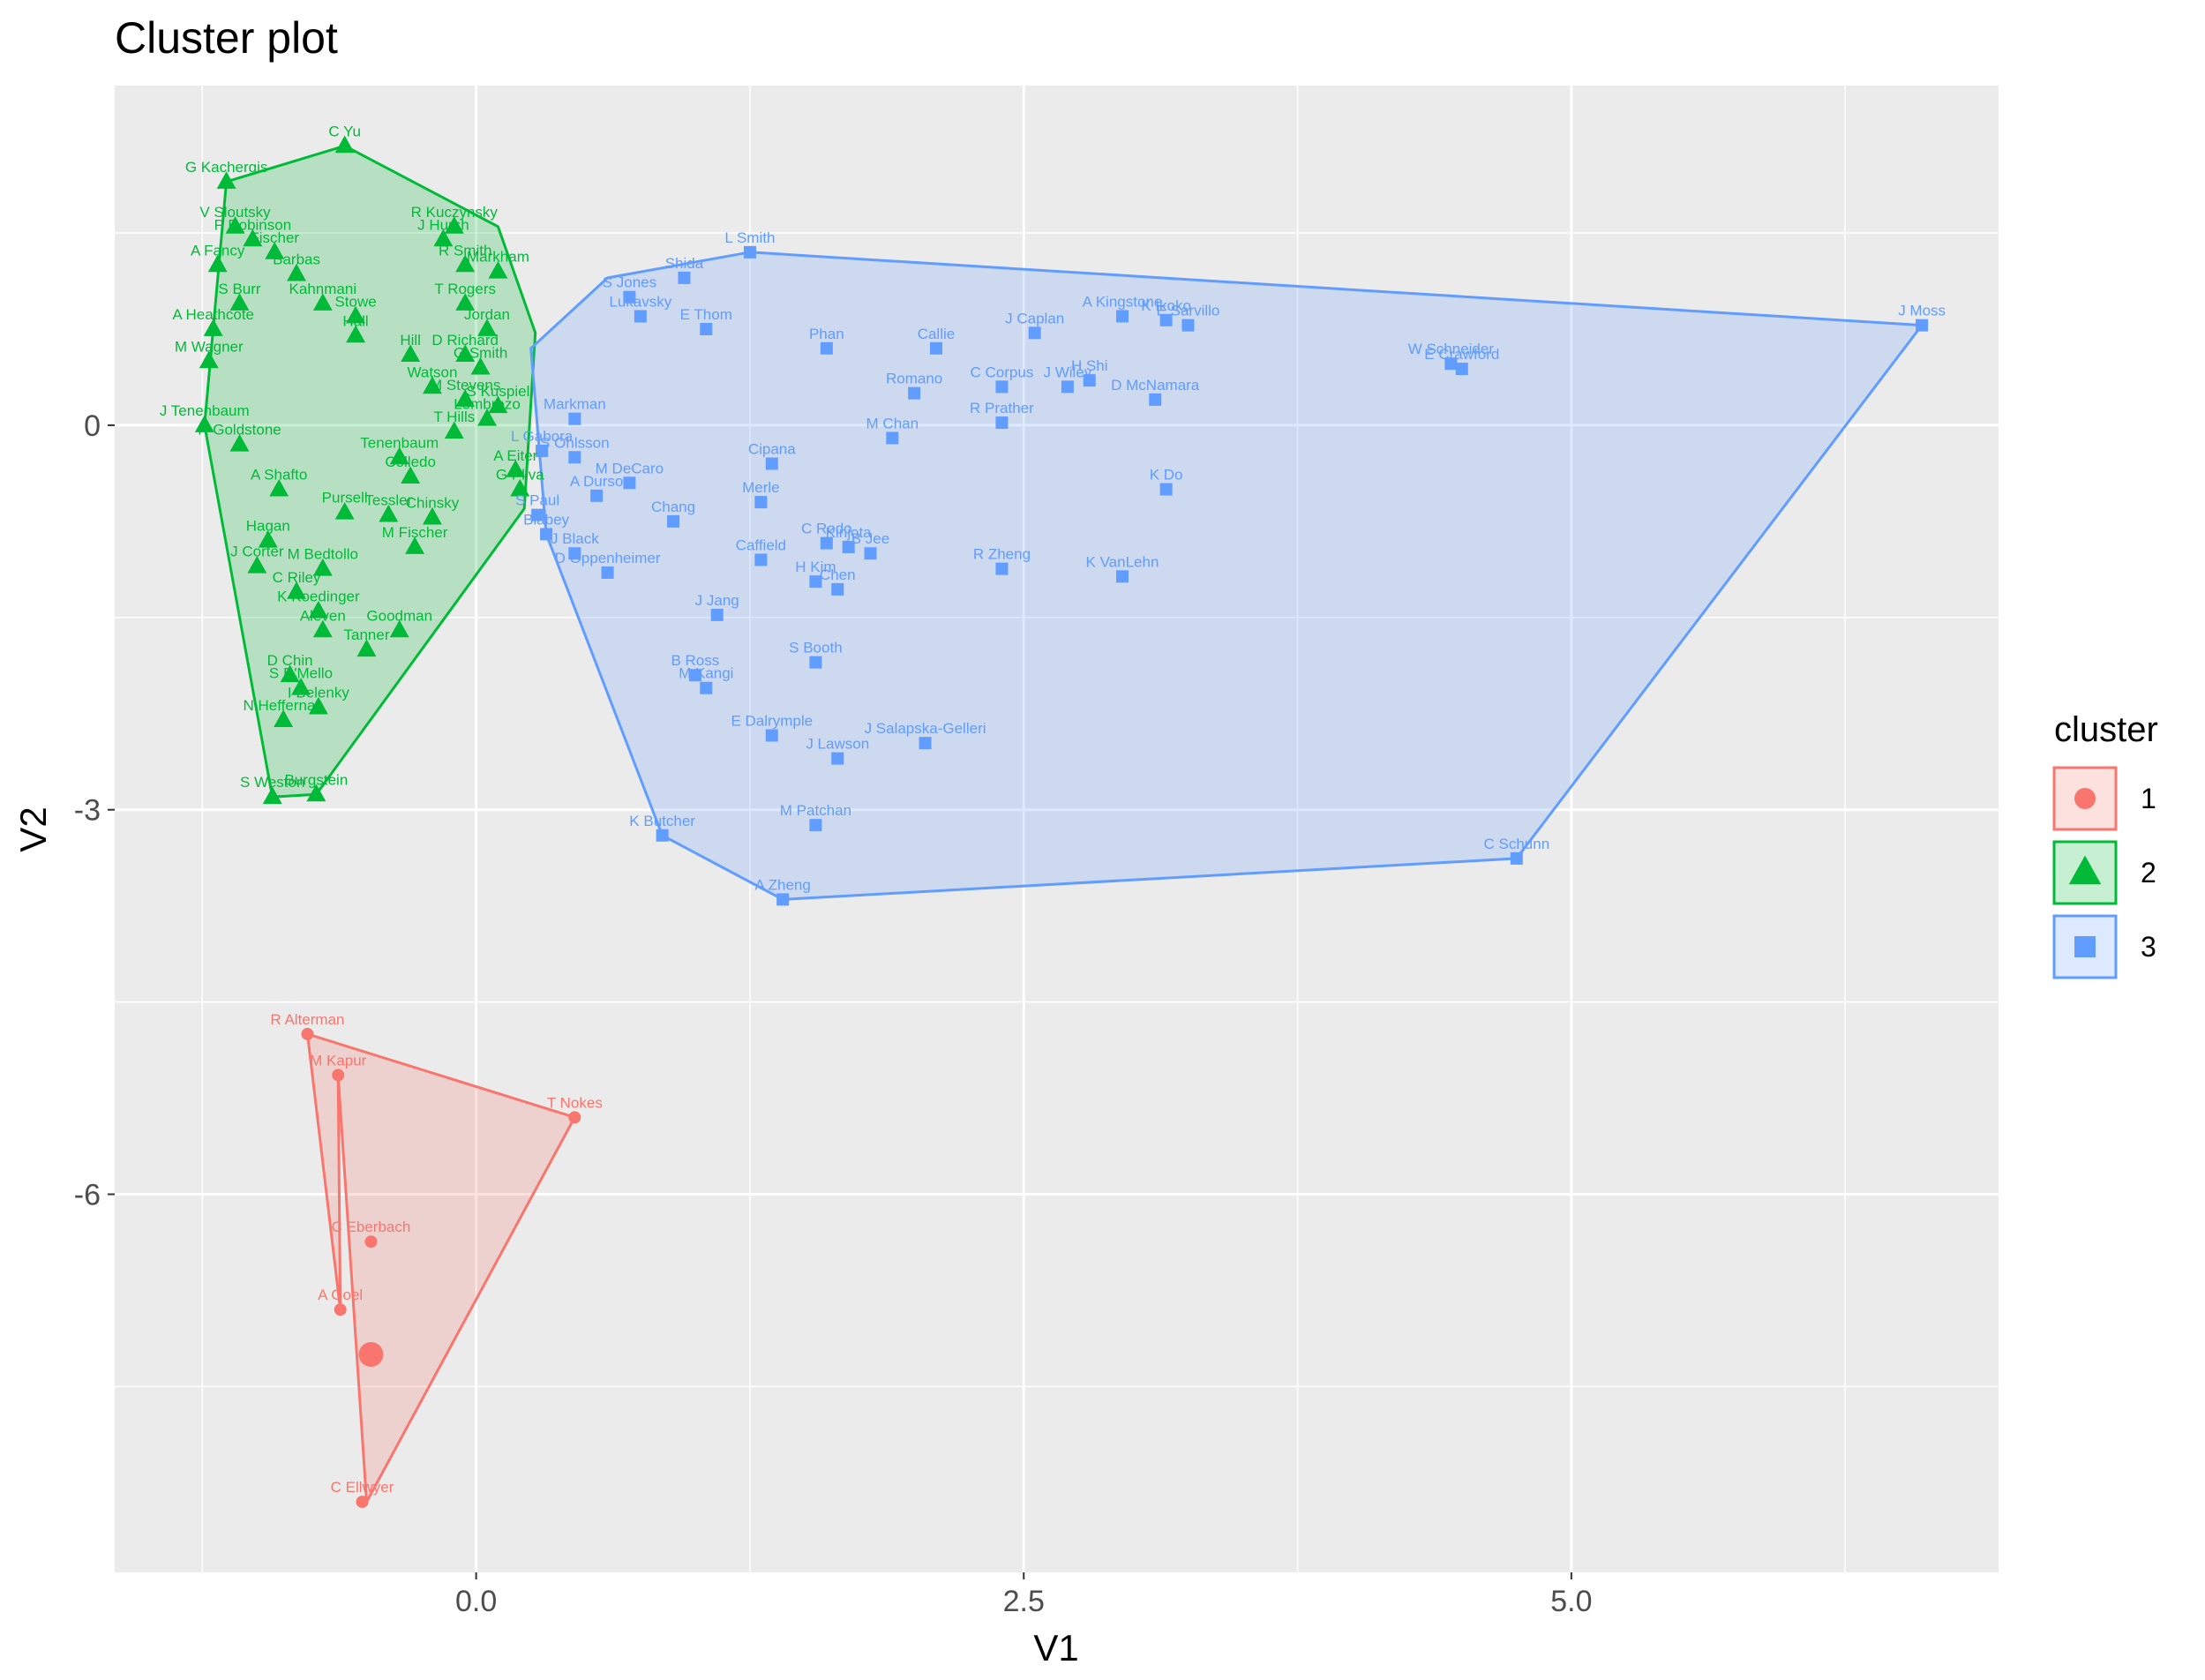 Image resolution: width=2205 pixels, height=1680 pixels. What do you see at coordinates (301, 673) in the screenshot?
I see `point-label: S D'Mello` at bounding box center [301, 673].